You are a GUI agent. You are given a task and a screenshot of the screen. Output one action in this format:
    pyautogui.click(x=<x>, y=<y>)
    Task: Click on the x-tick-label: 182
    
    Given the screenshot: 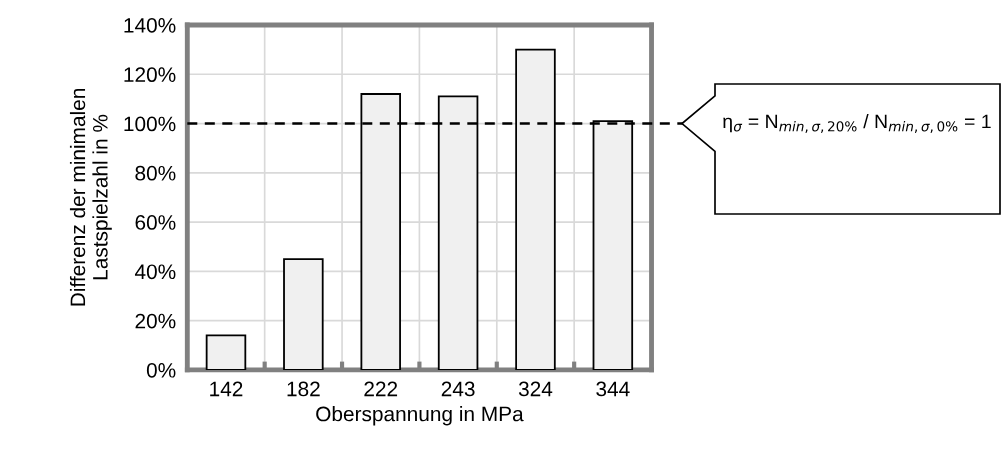 What is the action you would take?
    pyautogui.click(x=303, y=389)
    